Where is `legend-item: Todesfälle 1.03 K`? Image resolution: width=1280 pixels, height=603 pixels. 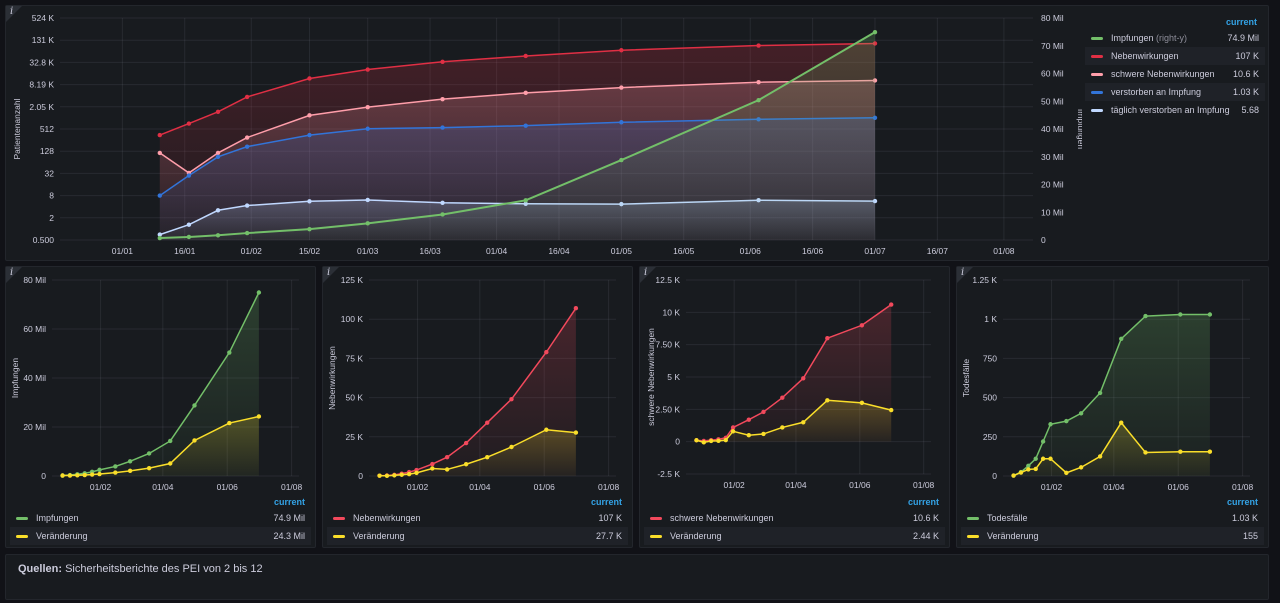 legend-item: Todesfälle 1.03 K is located at coordinates (1112, 518).